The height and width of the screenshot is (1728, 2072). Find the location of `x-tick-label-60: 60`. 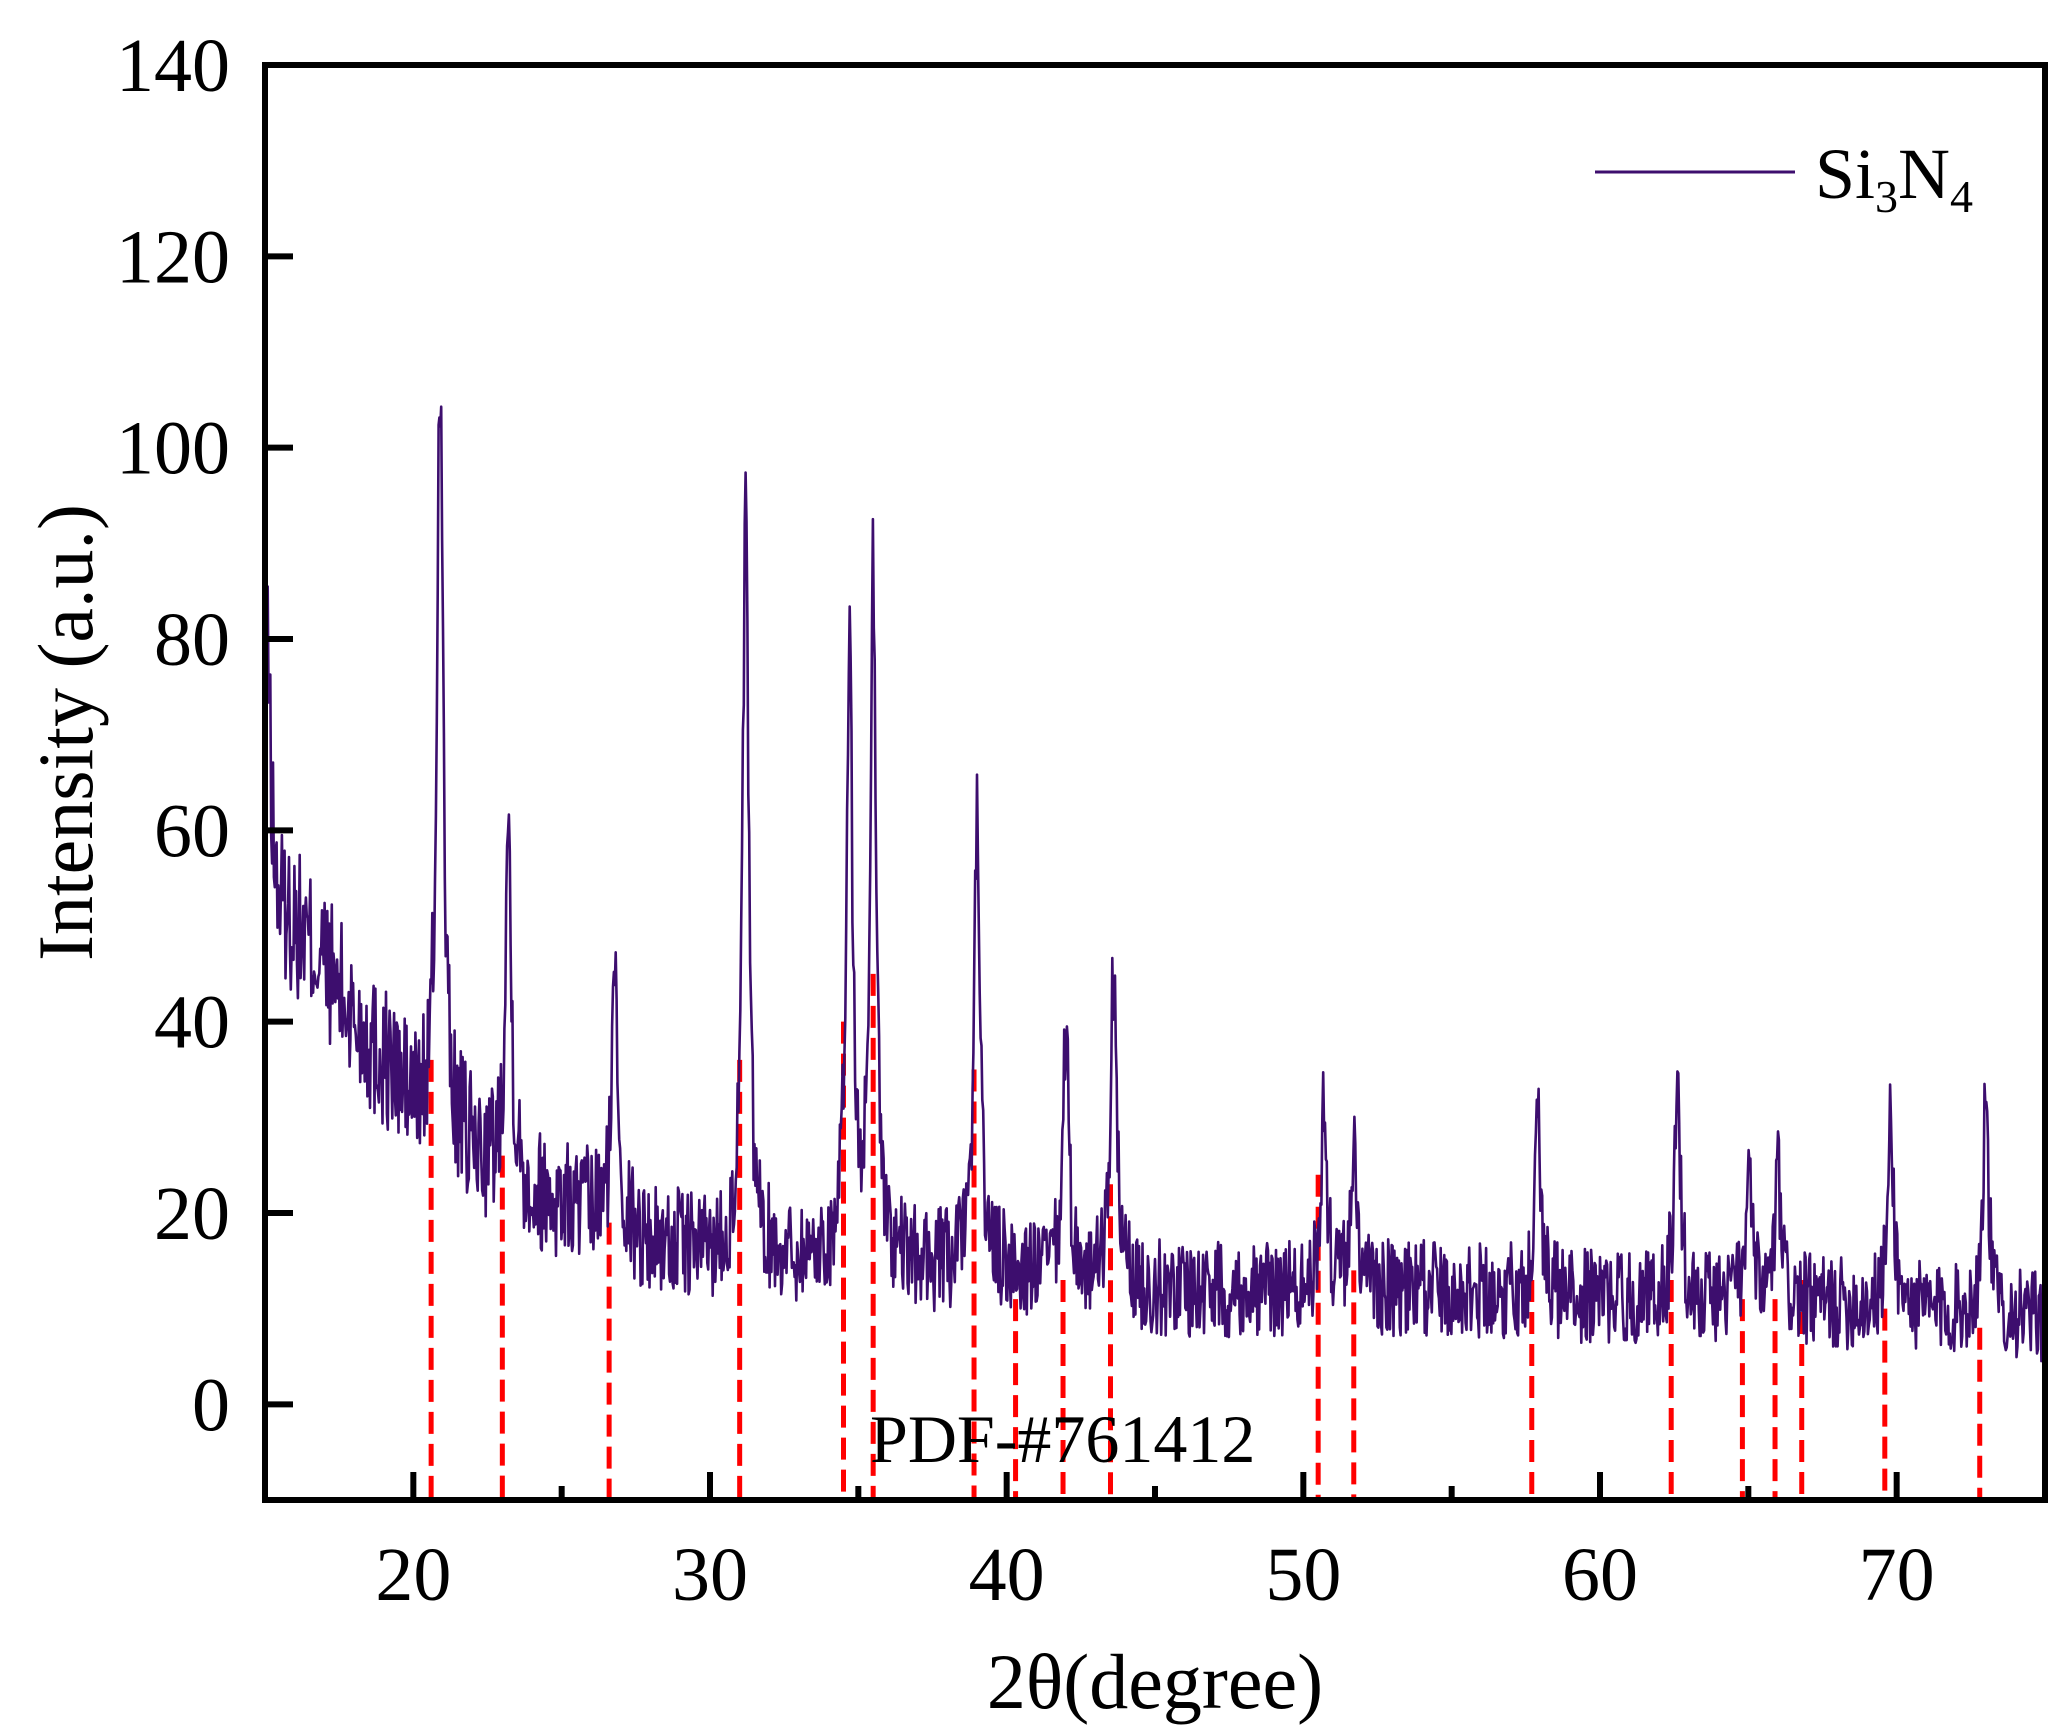

x-tick-label-60: 60 is located at coordinates (1600, 1575).